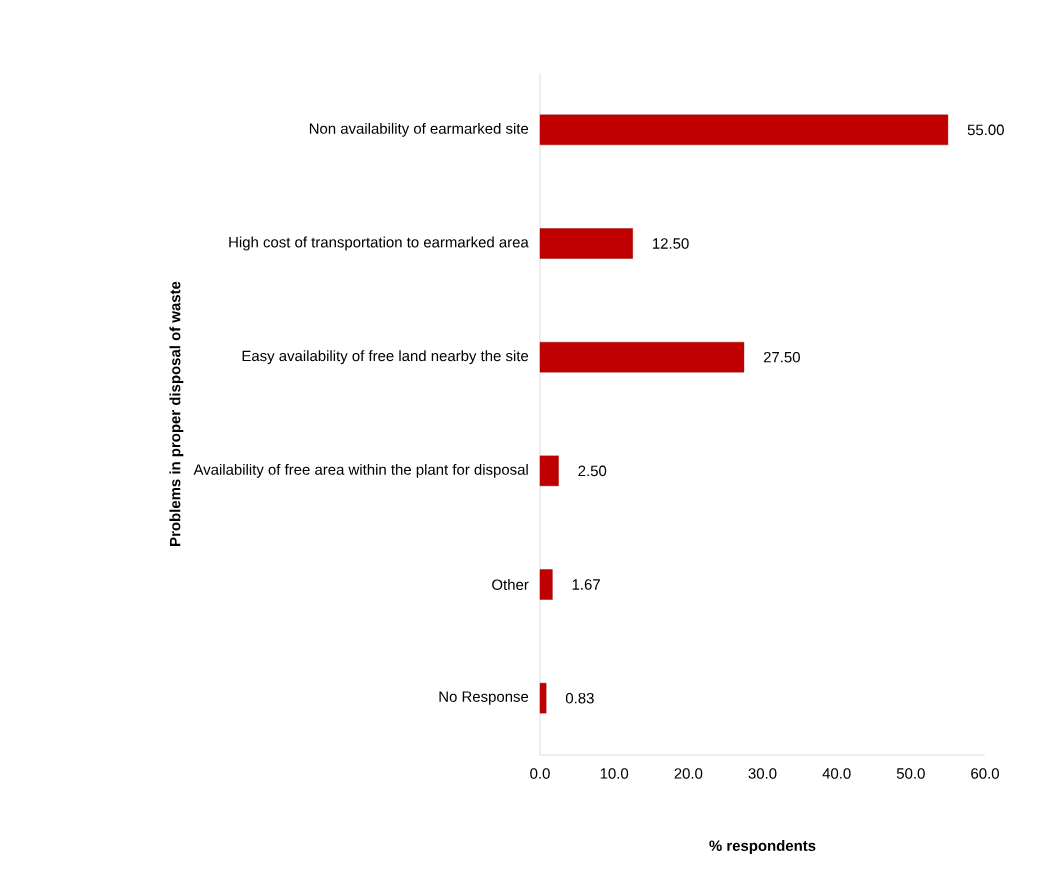 The image size is (1046, 873). I want to click on data-label: 12.50, so click(671, 243).